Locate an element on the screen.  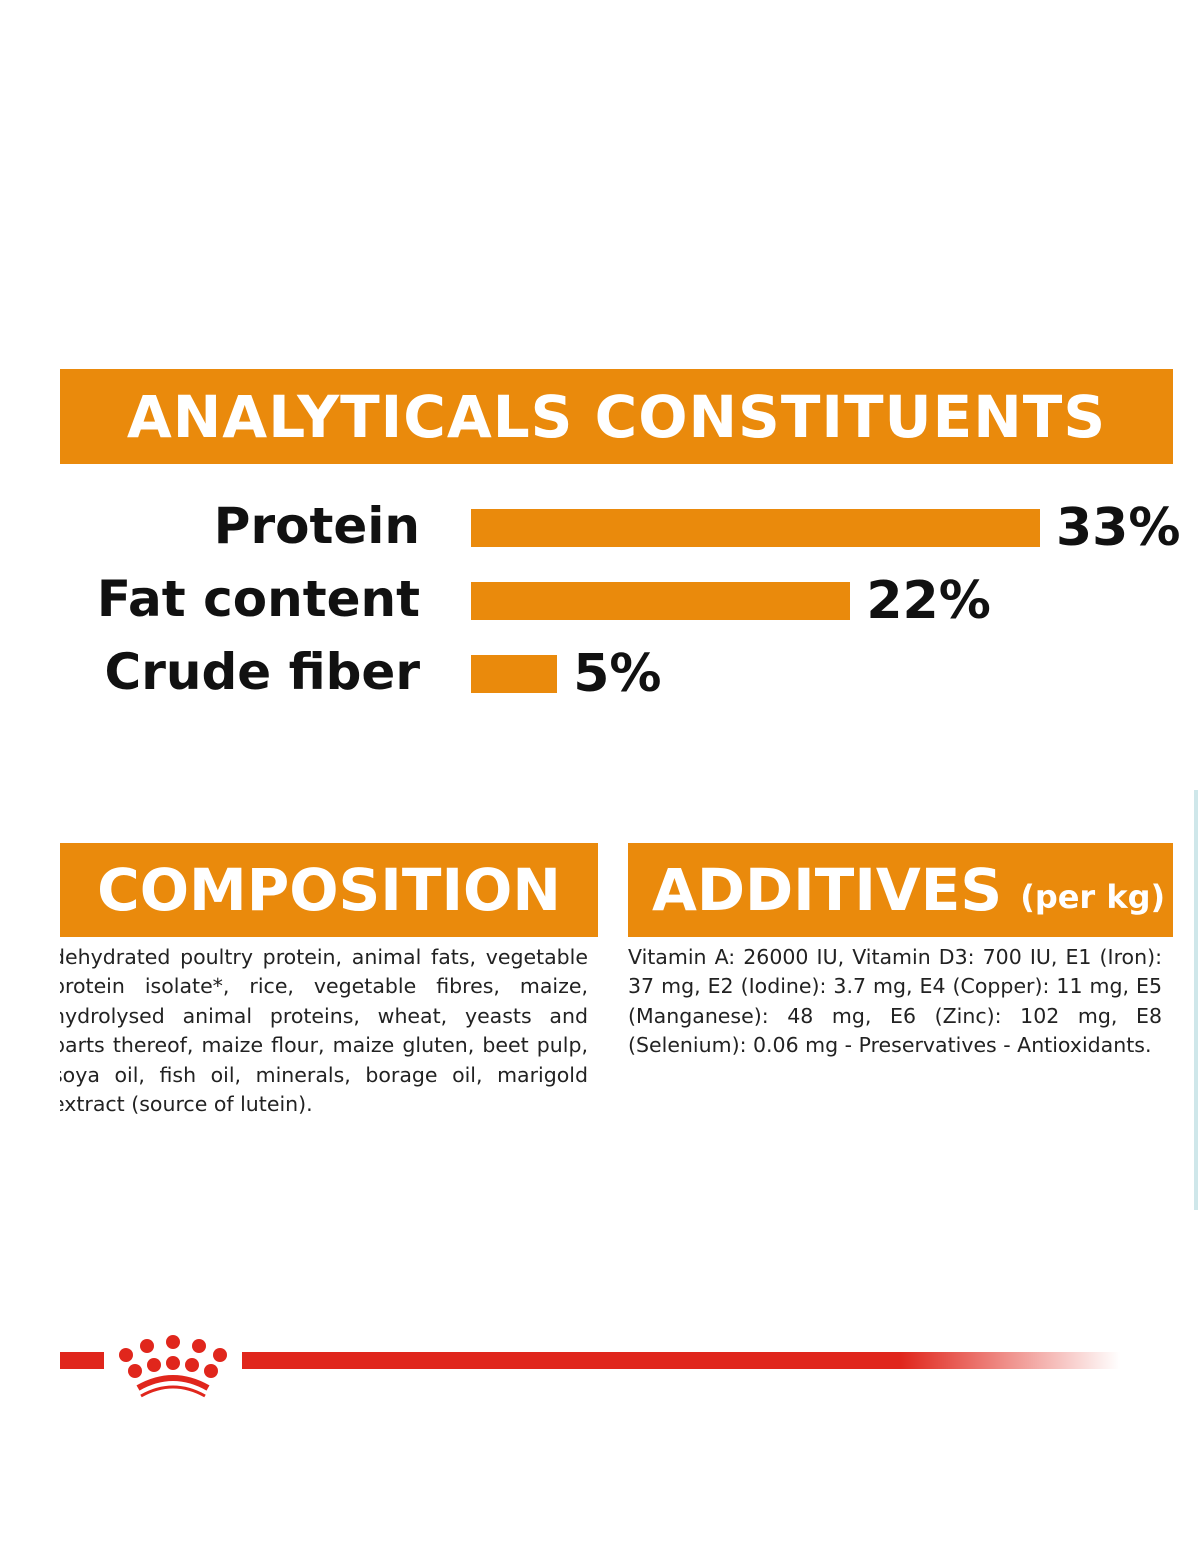
bar-value-label: 5% is located at coordinates (617, 674).